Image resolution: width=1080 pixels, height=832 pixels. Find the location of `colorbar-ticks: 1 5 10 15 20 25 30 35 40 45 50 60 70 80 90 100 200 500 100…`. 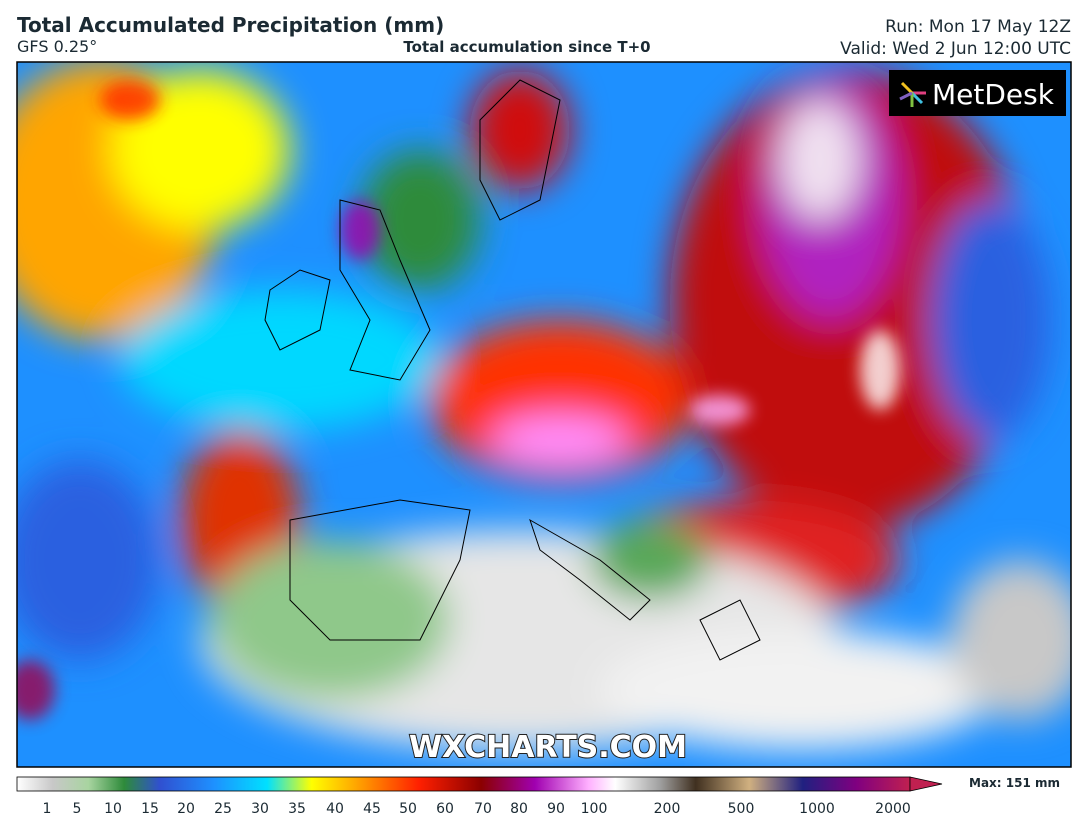

colorbar-ticks: 1 5 10 15 20 25 30 35 40 45 50 60 70 80 90 100 200 500 100… is located at coordinates (477, 809).